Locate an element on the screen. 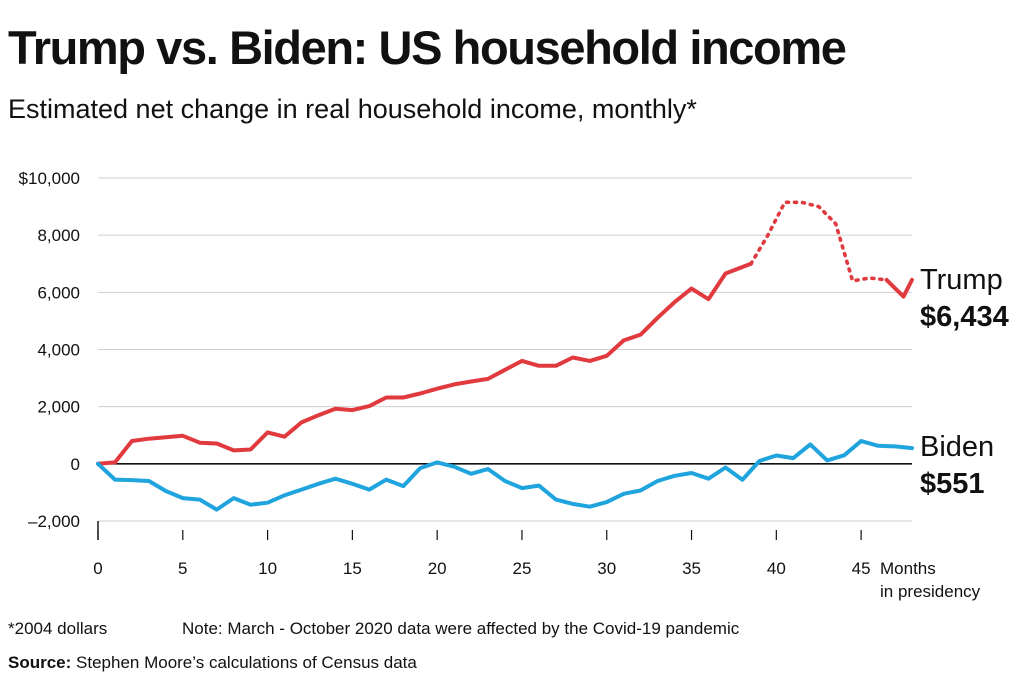 The width and height of the screenshot is (1024, 682). y-tick-label: $10,000 is located at coordinates (49, 178).